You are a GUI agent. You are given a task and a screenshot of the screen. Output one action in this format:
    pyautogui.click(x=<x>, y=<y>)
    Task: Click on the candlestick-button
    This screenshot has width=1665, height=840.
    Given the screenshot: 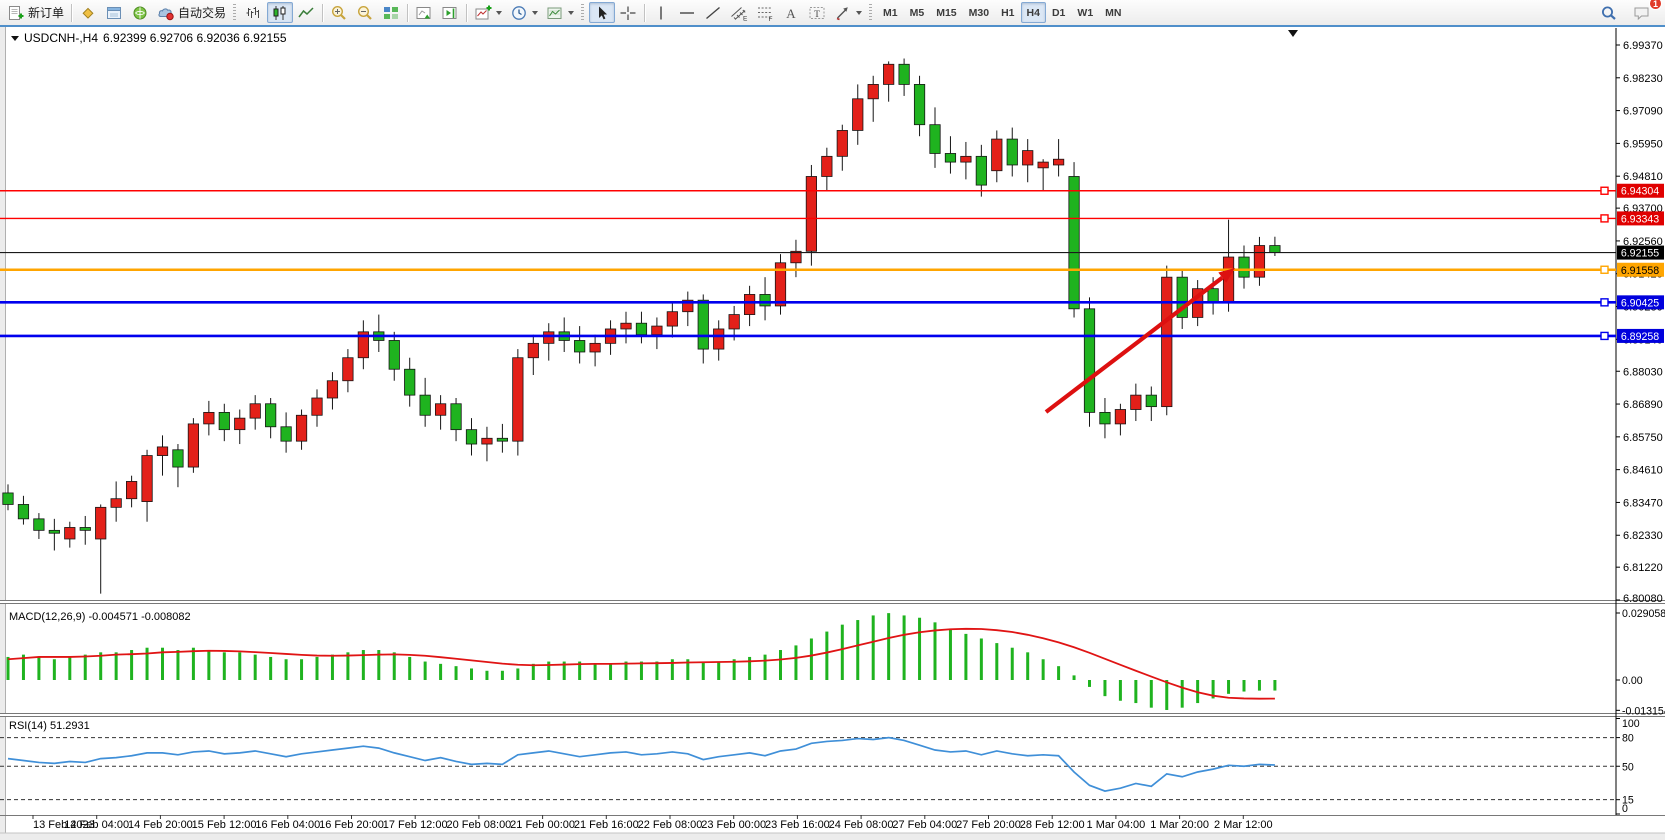 What is the action you would take?
    pyautogui.click(x=280, y=12)
    